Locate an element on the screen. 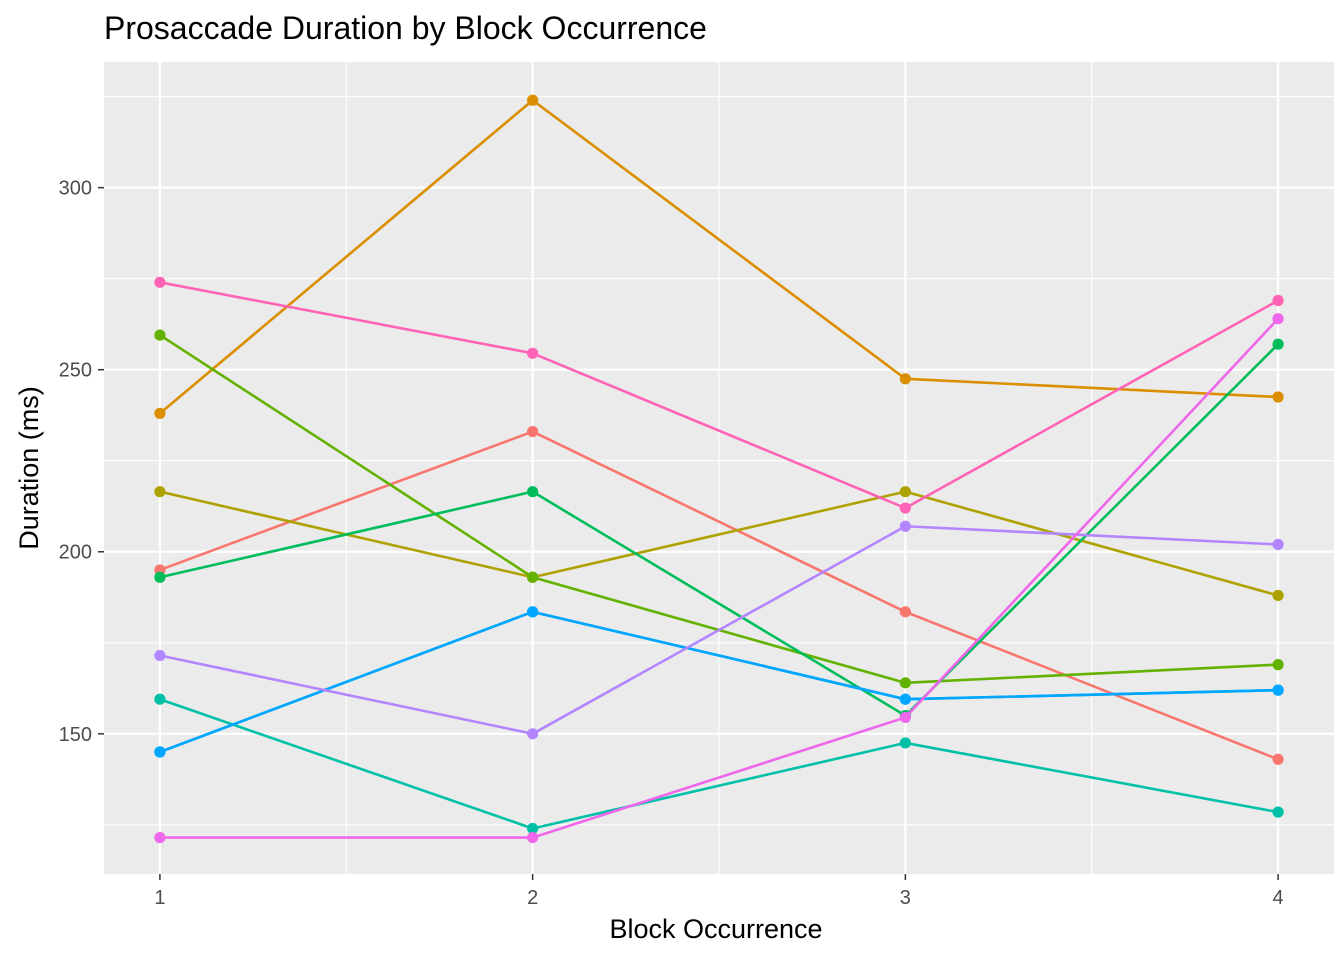 The image size is (1344, 960). x-tick-label-3: 4 is located at coordinates (1278, 898).